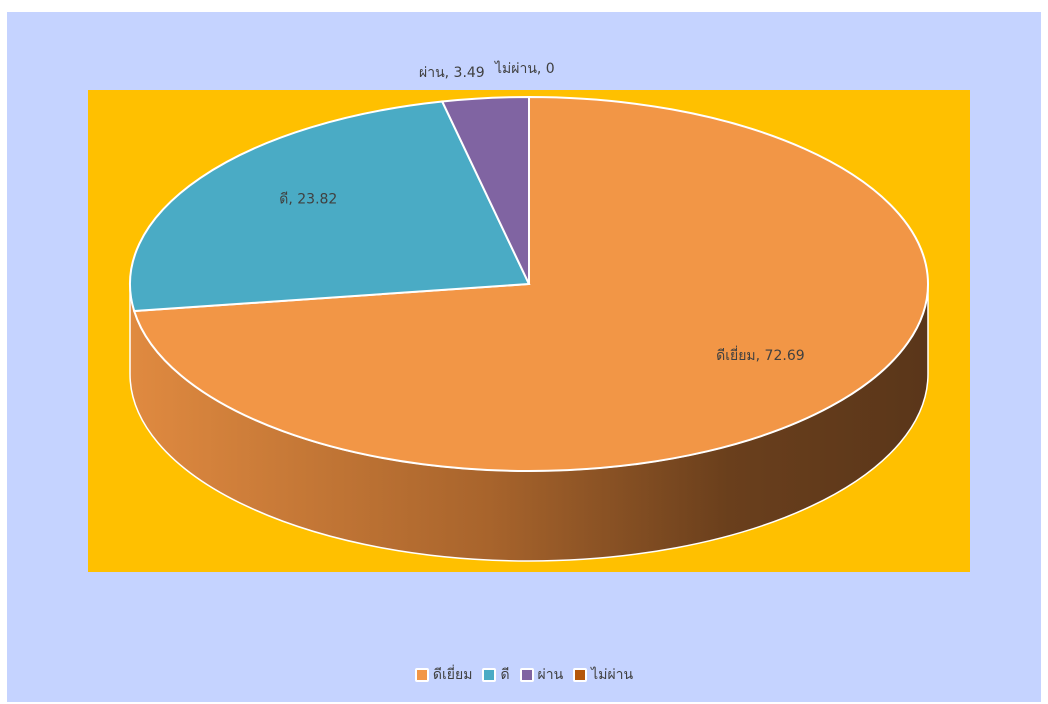 This screenshot has width=1048, height=704. I want to click on legend-label-excellent: ดีเยี่ยม, so click(452, 675).